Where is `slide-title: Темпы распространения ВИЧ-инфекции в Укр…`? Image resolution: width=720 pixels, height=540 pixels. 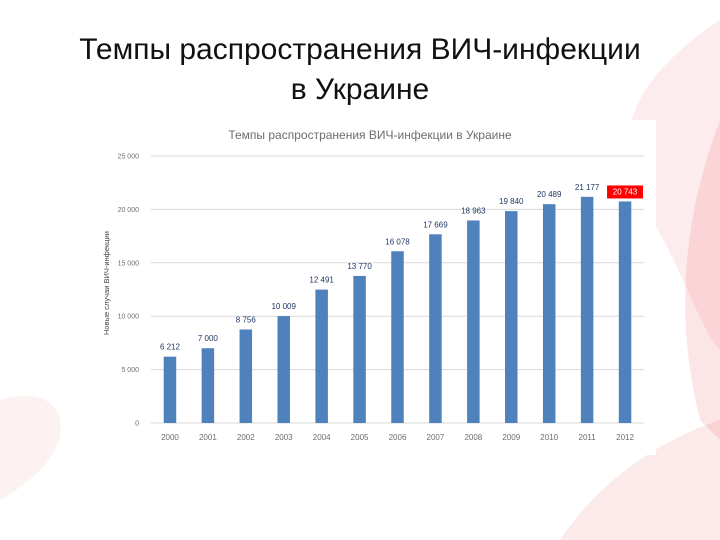 slide-title: Темпы распространения ВИЧ-инфекции в Укр… is located at coordinates (360, 70).